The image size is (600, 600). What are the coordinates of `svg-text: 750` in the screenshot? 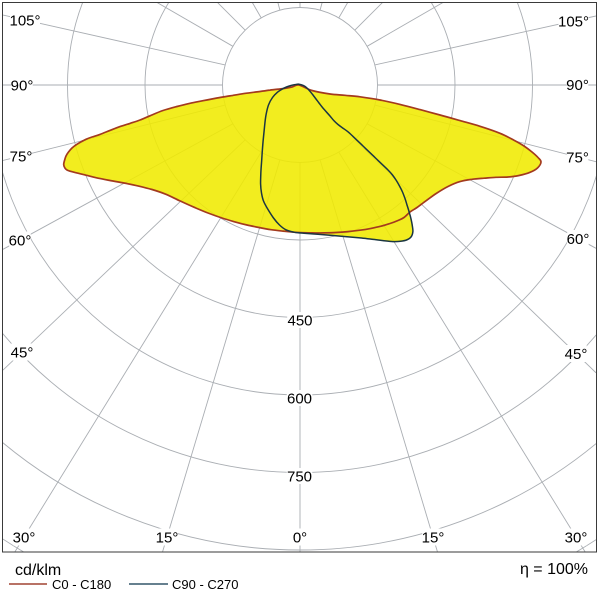 It's located at (299, 477).